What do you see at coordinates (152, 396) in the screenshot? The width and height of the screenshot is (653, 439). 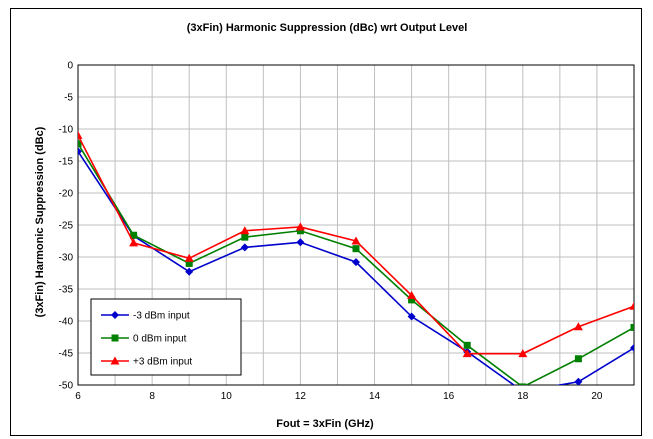 I see `x-tick-label: 8` at bounding box center [152, 396].